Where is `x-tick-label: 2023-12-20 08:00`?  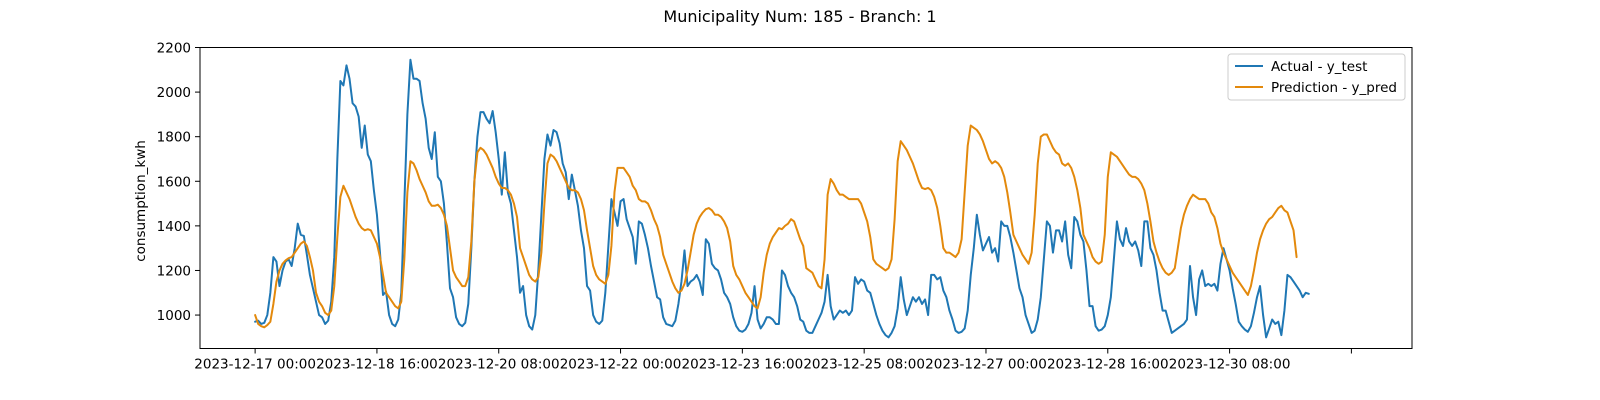
x-tick-label: 2023-12-20 08:00 is located at coordinates (499, 365).